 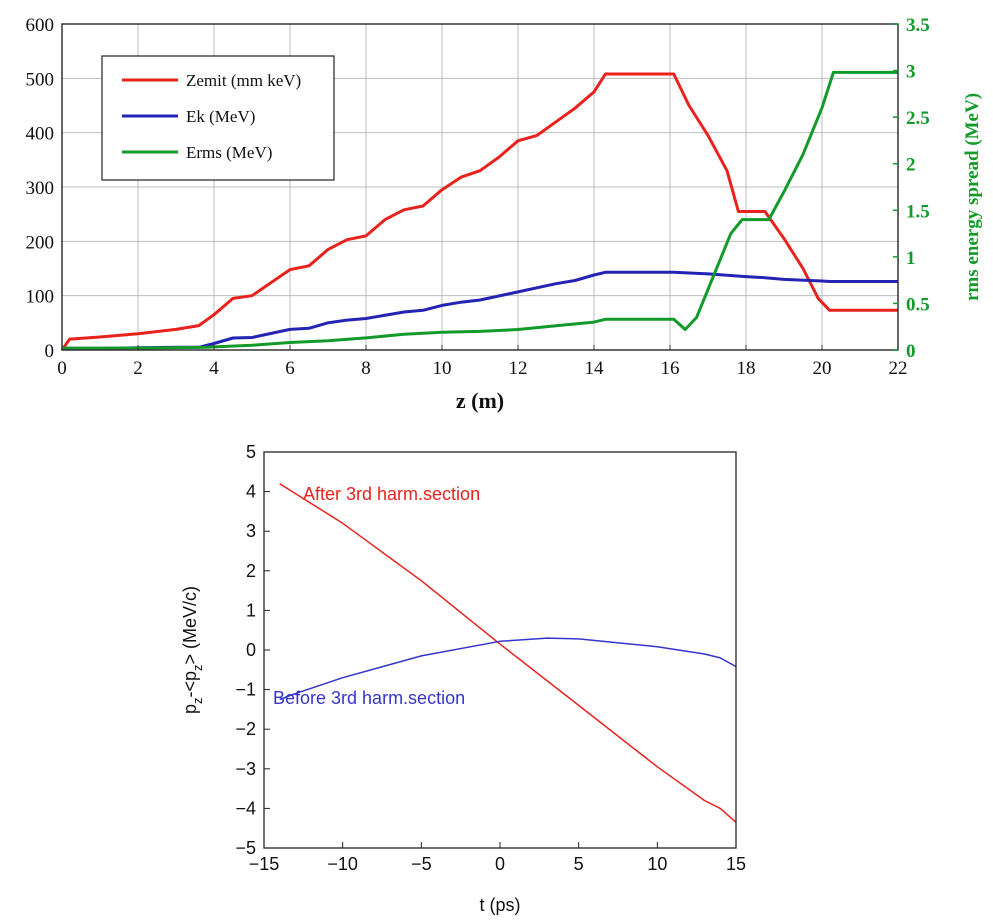 I want to click on top-right-axis-label: rms energy spread (MeV), so click(x=972, y=197).